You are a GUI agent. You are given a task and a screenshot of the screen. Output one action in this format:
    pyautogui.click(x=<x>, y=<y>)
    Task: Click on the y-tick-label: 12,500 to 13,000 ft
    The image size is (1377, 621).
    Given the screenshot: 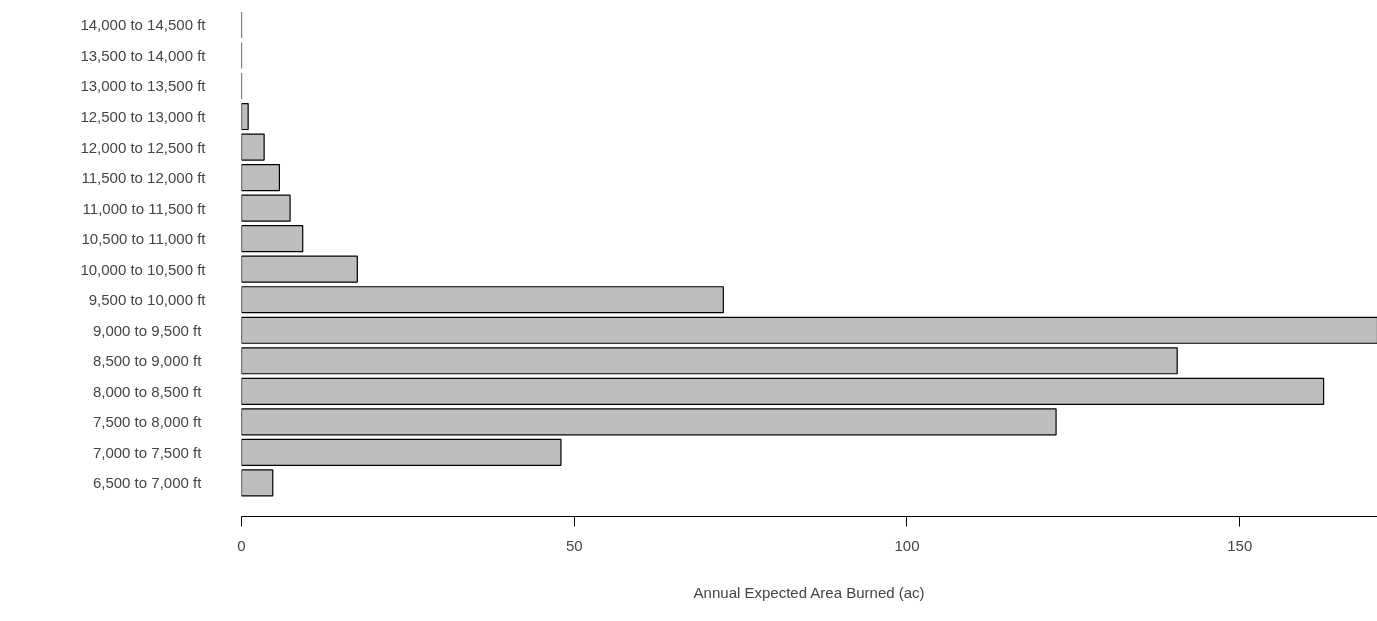 What is the action you would take?
    pyautogui.click(x=143, y=117)
    